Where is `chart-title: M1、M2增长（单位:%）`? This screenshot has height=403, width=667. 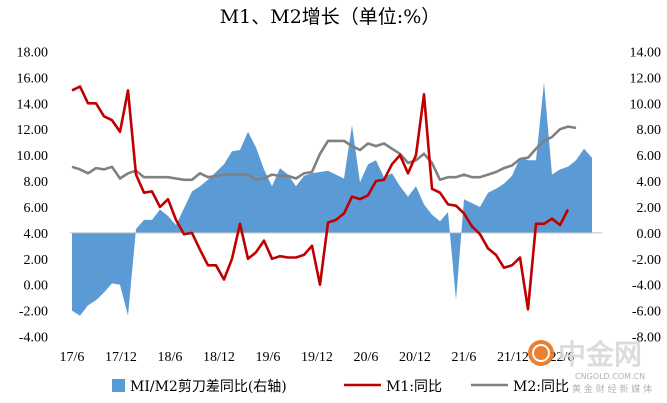 chart-title: M1、M2增长（单位:%） is located at coordinates (330, 17).